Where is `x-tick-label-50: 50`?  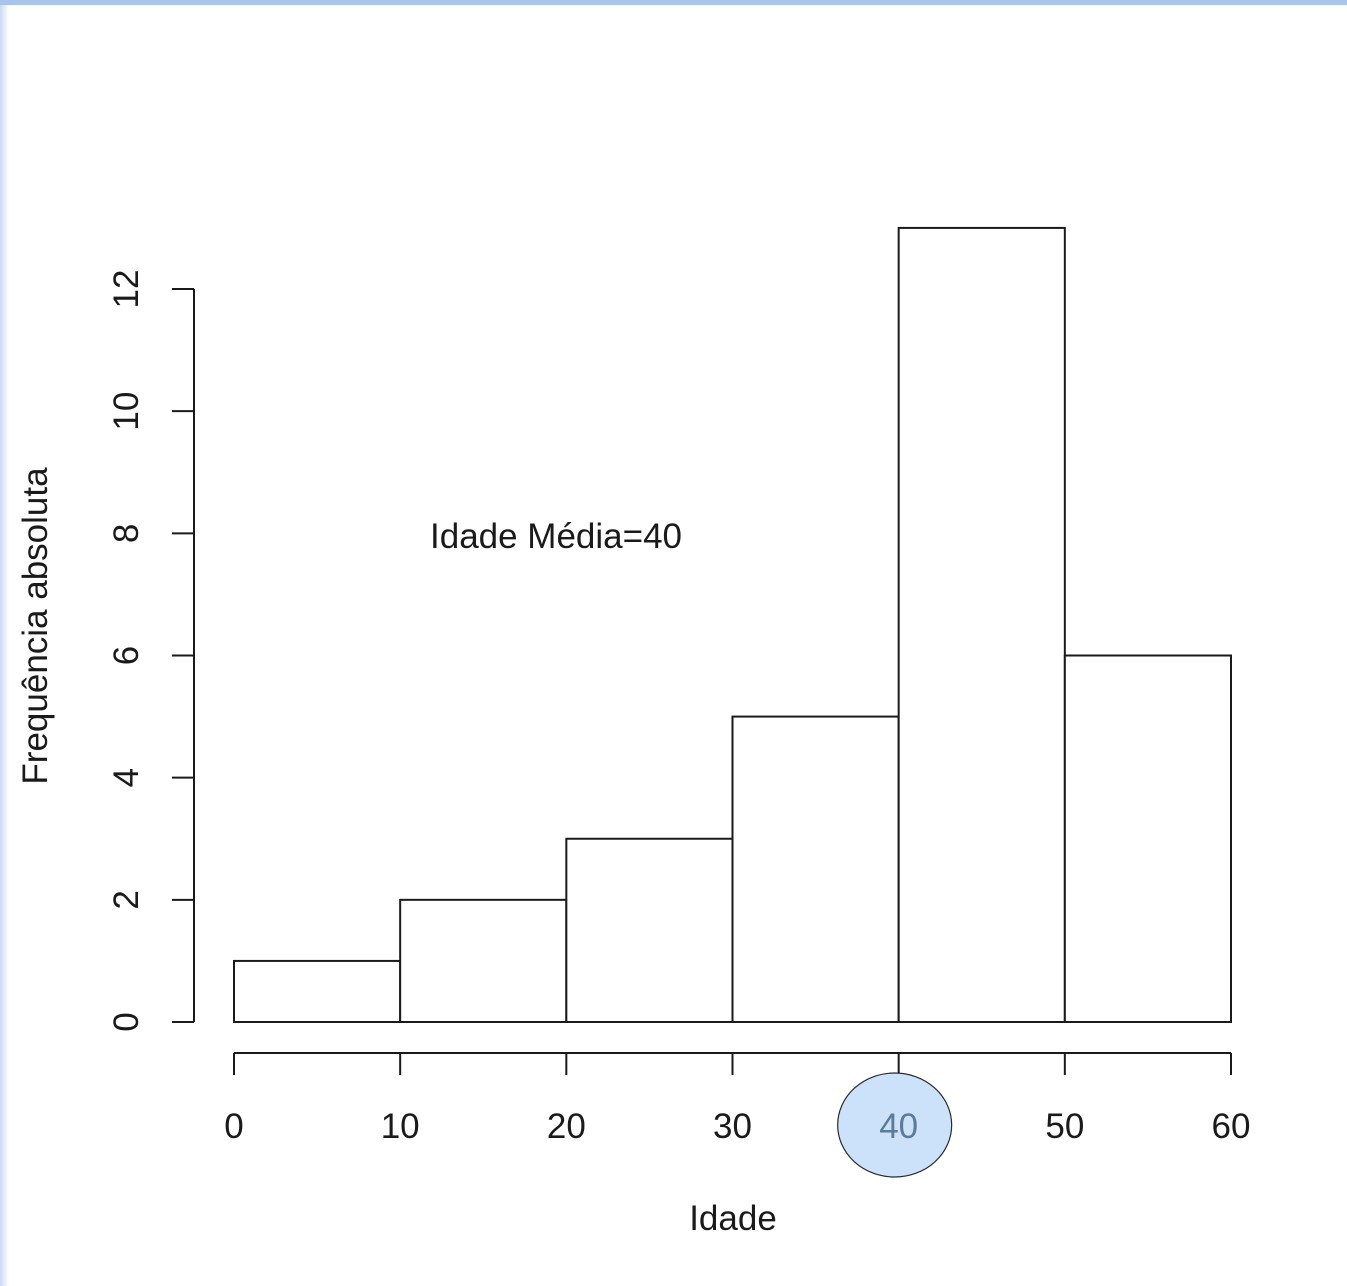 x-tick-label-50: 50 is located at coordinates (1064, 1126).